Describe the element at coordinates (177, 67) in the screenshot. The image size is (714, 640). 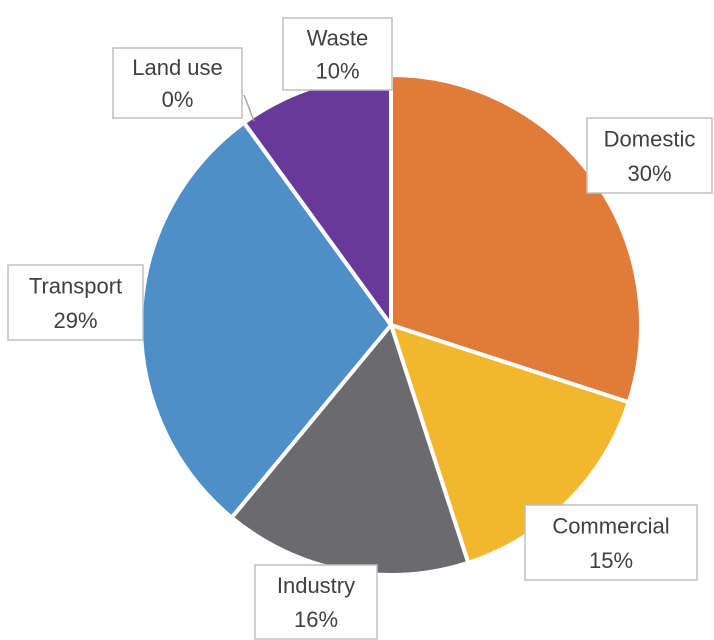
I see `category-label: Land use` at that location.